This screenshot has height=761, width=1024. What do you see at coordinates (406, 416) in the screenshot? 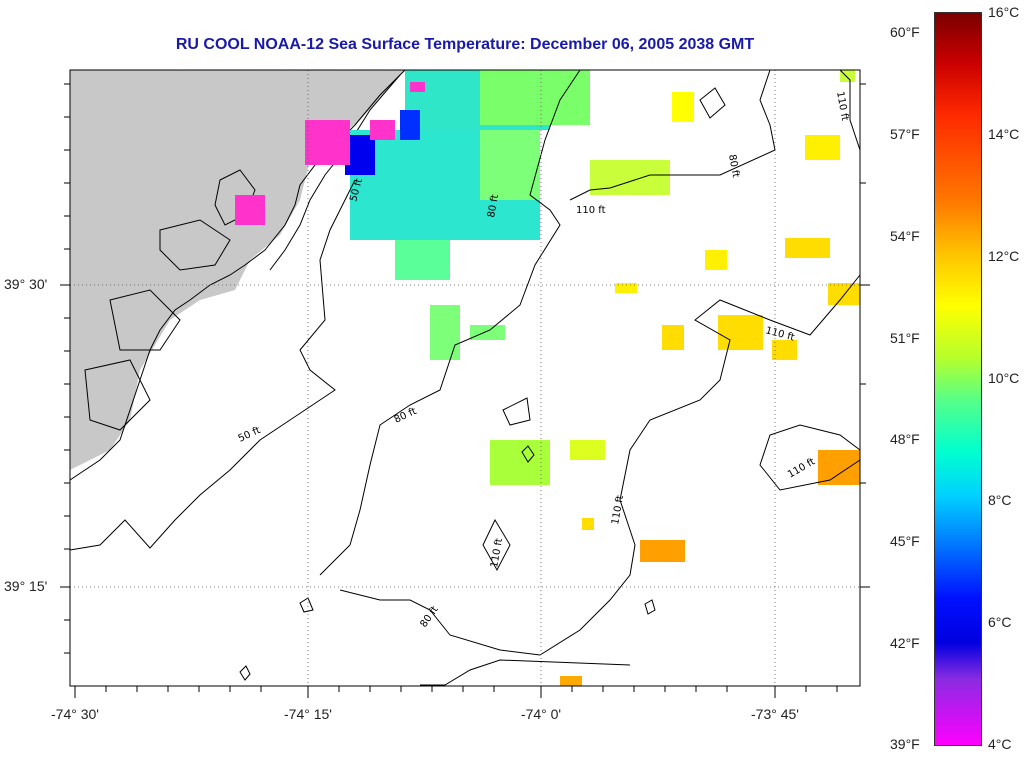
I see `contour-label-80ft-a: 80 ft` at bounding box center [406, 416].